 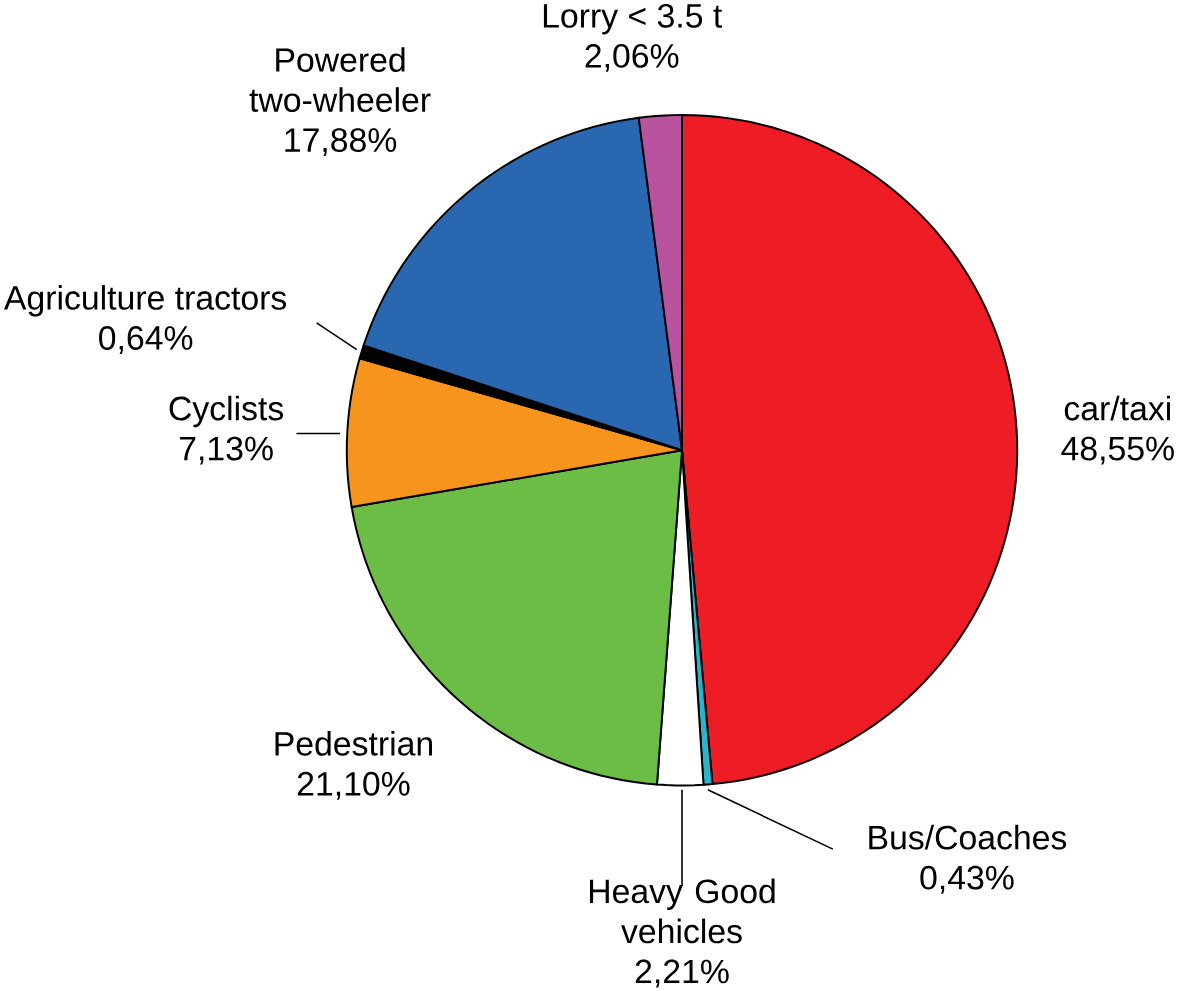 I want to click on data-label: 7,13%, so click(x=226, y=450).